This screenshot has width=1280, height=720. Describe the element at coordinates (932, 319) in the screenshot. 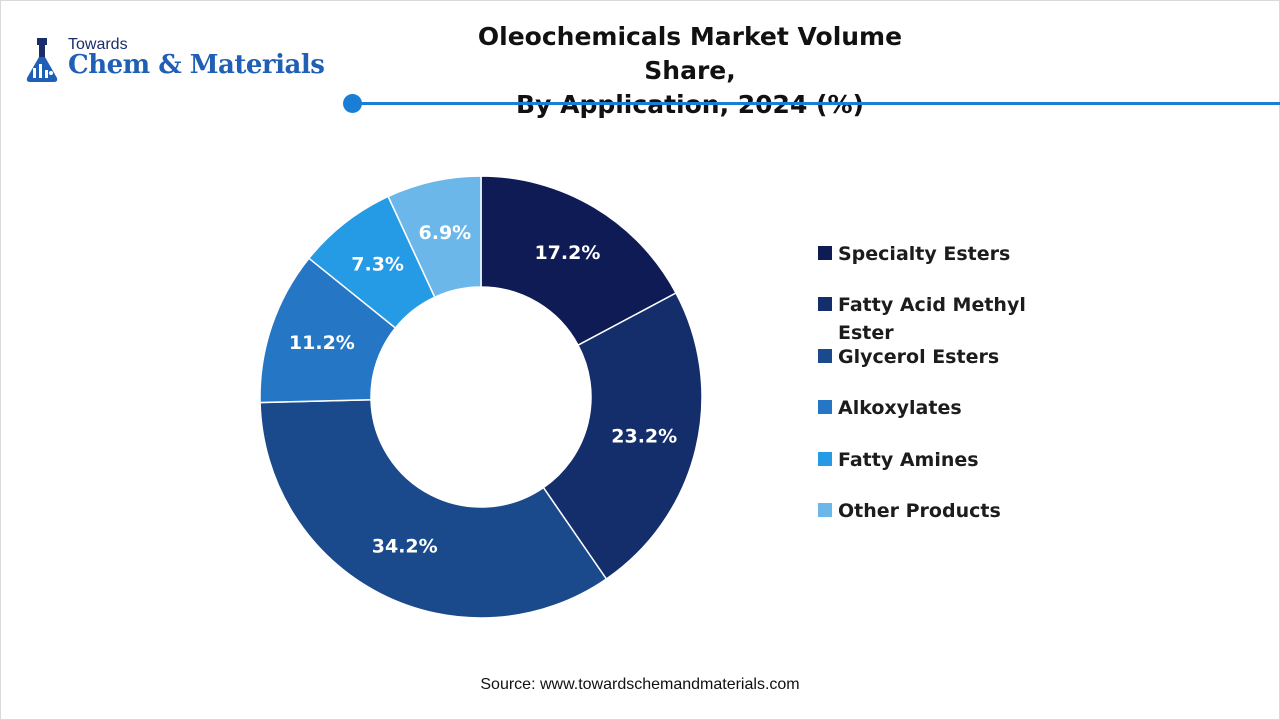

I see `legend-label-1: Fatty Acid Methyl Ester` at that location.